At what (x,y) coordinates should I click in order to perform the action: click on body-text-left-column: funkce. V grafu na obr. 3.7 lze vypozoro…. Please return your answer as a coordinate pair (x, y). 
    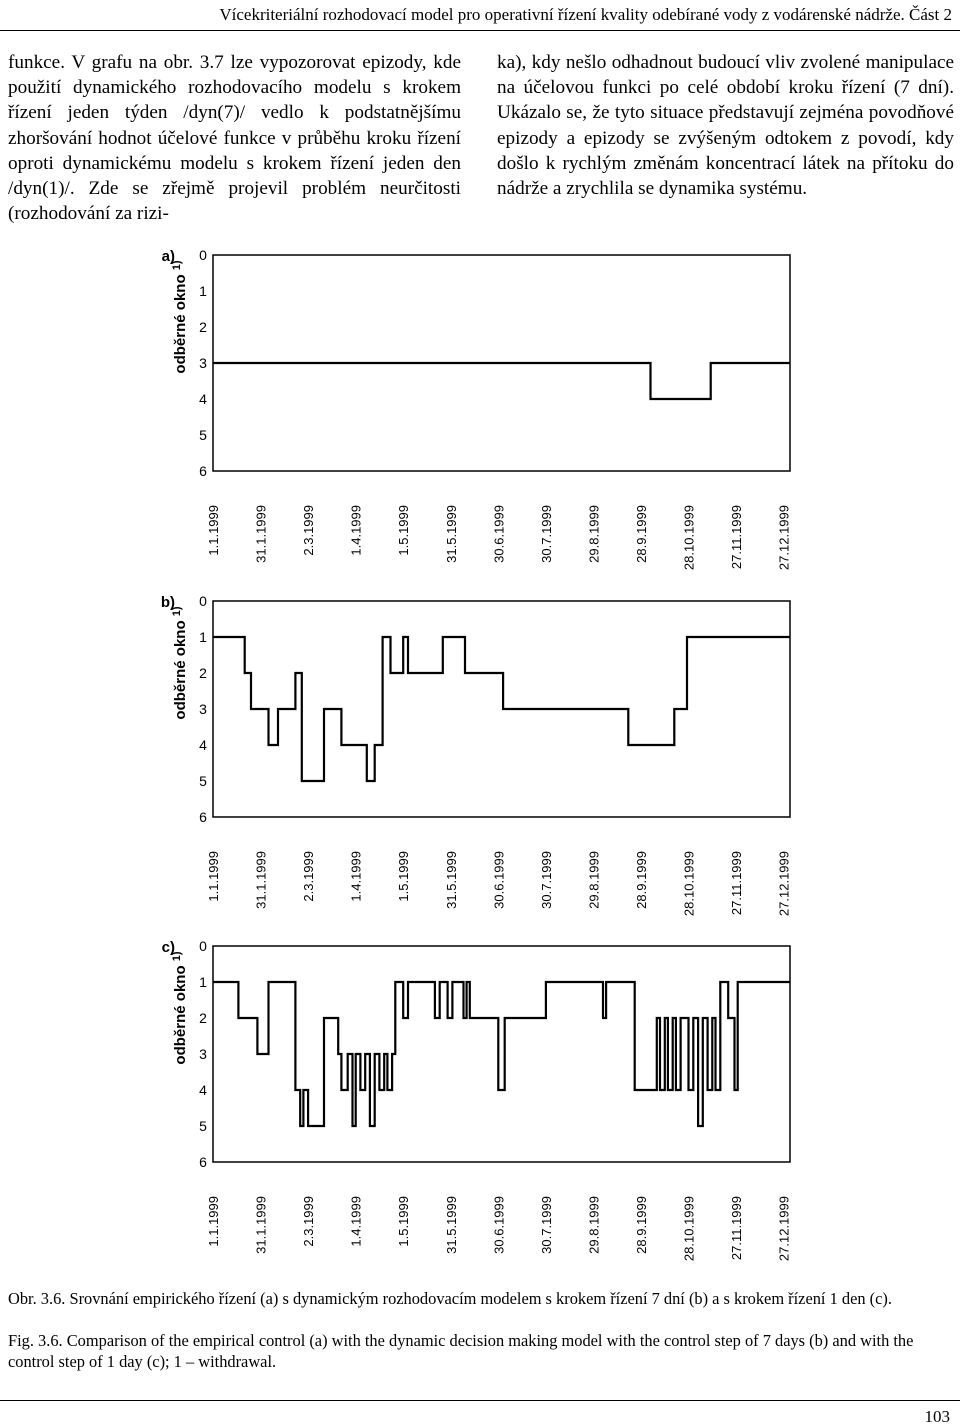
    Looking at the image, I should click on (234, 138).